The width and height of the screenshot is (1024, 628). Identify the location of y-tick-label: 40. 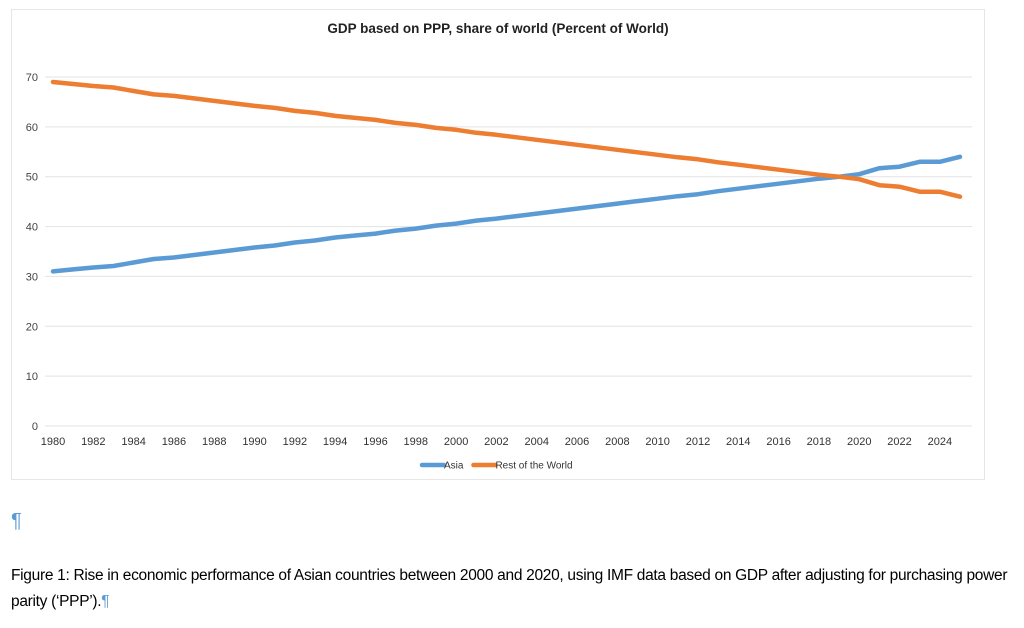
(32, 228).